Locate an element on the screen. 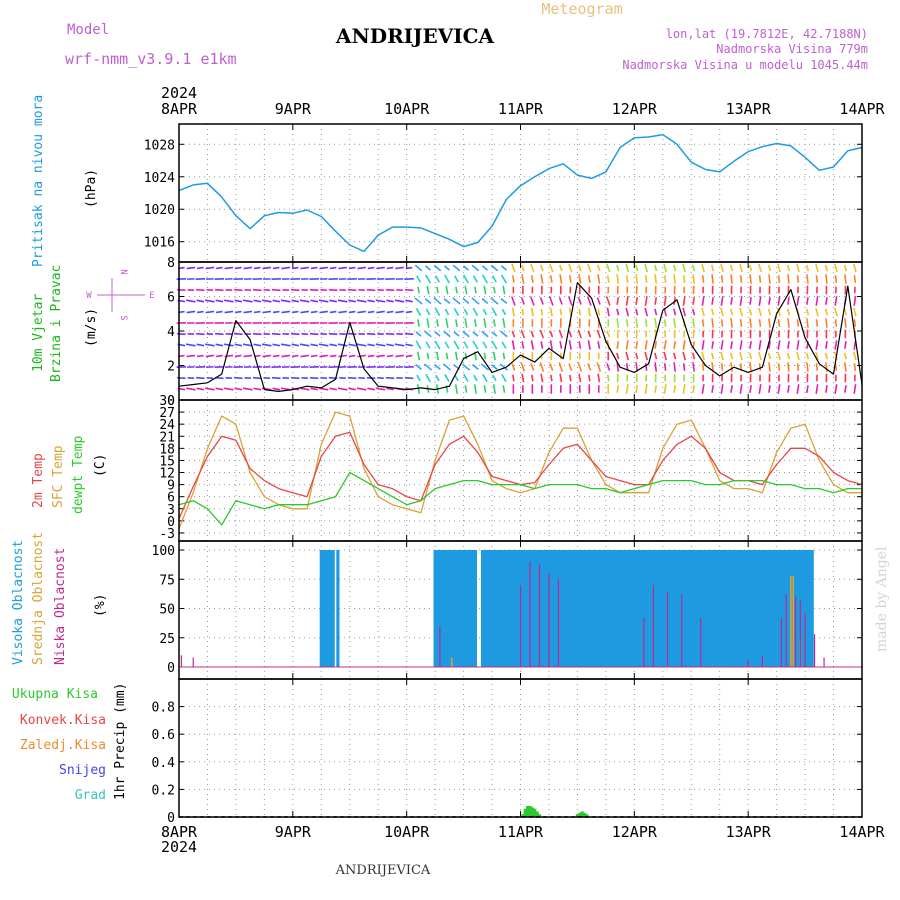 The image size is (900, 900). x-tick-label-top: 12APR is located at coordinates (635, 109).